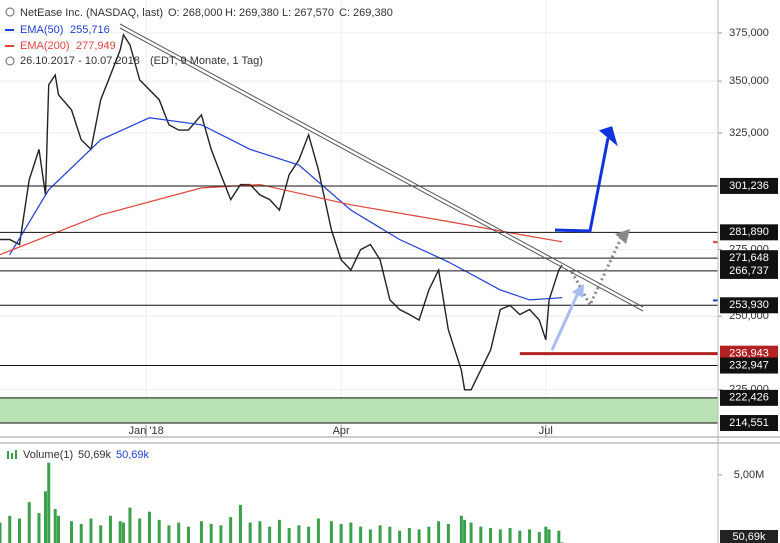 This screenshot has width=780, height=543. What do you see at coordinates (546, 431) in the screenshot?
I see `x-tick-label: Jul` at bounding box center [546, 431].